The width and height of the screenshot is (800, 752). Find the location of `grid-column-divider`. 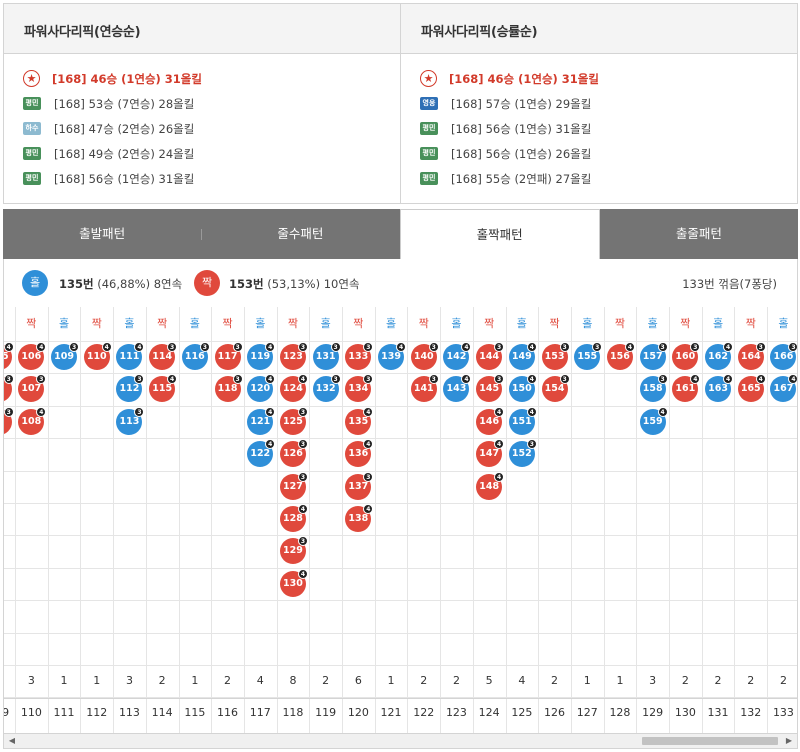

grid-column-divider is located at coordinates (277, 520).